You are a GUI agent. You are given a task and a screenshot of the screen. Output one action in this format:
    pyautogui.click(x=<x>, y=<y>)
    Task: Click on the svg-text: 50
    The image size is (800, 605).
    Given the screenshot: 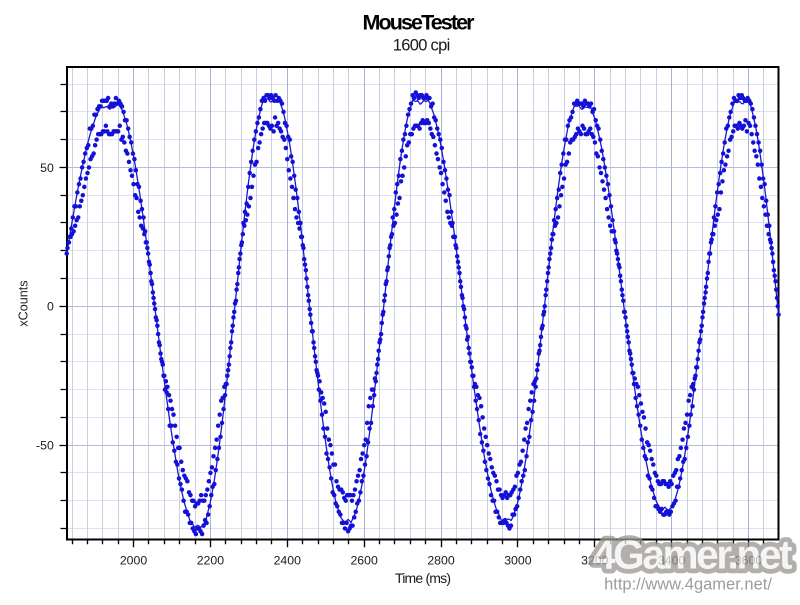 What is the action you would take?
    pyautogui.click(x=47, y=168)
    